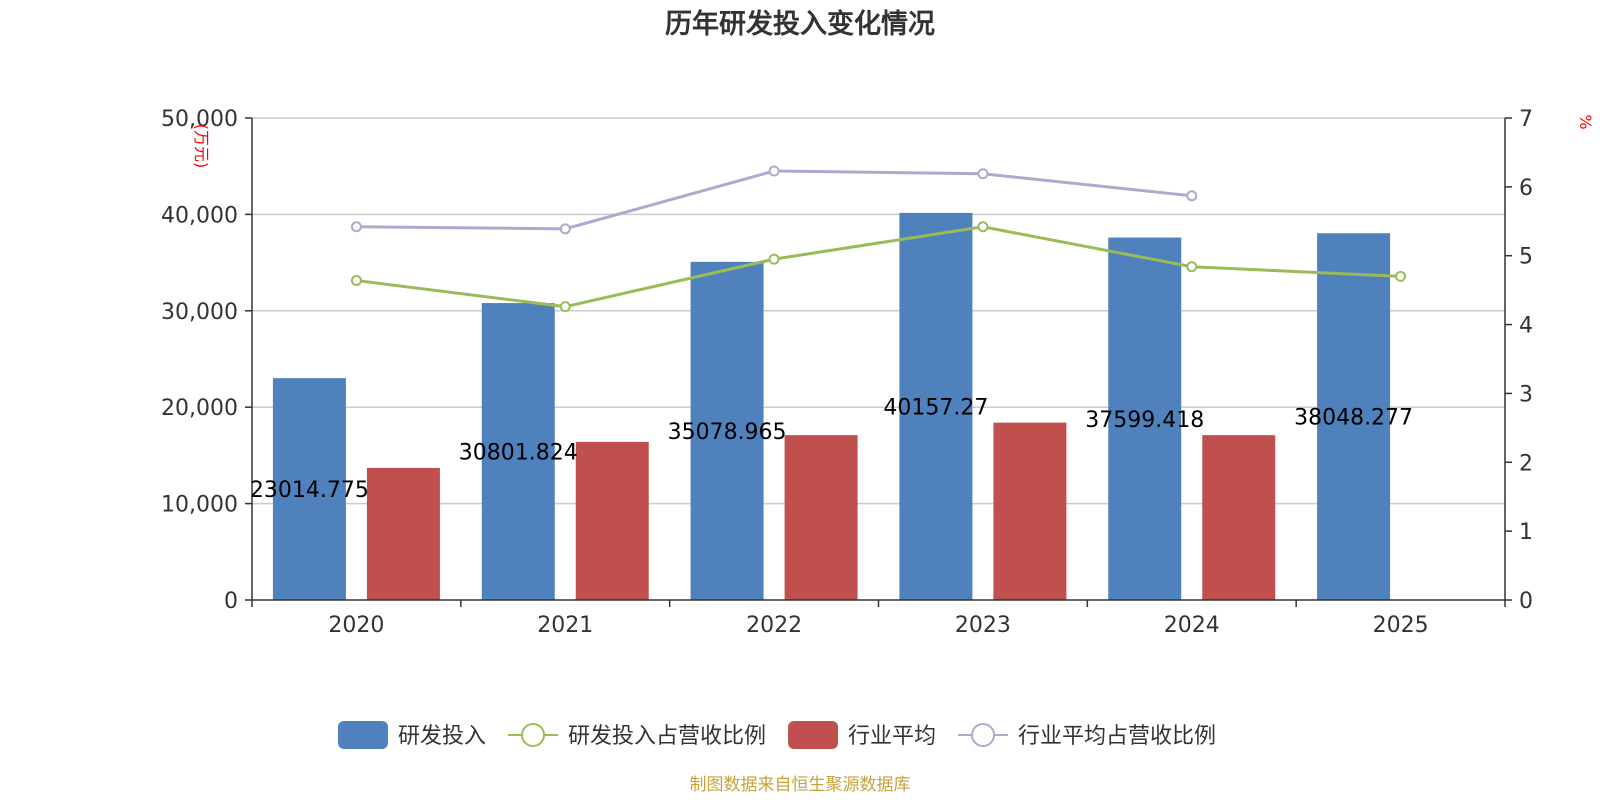 The width and height of the screenshot is (1600, 800). What do you see at coordinates (1585, 121) in the screenshot?
I see `right-axis-unit: %` at bounding box center [1585, 121].